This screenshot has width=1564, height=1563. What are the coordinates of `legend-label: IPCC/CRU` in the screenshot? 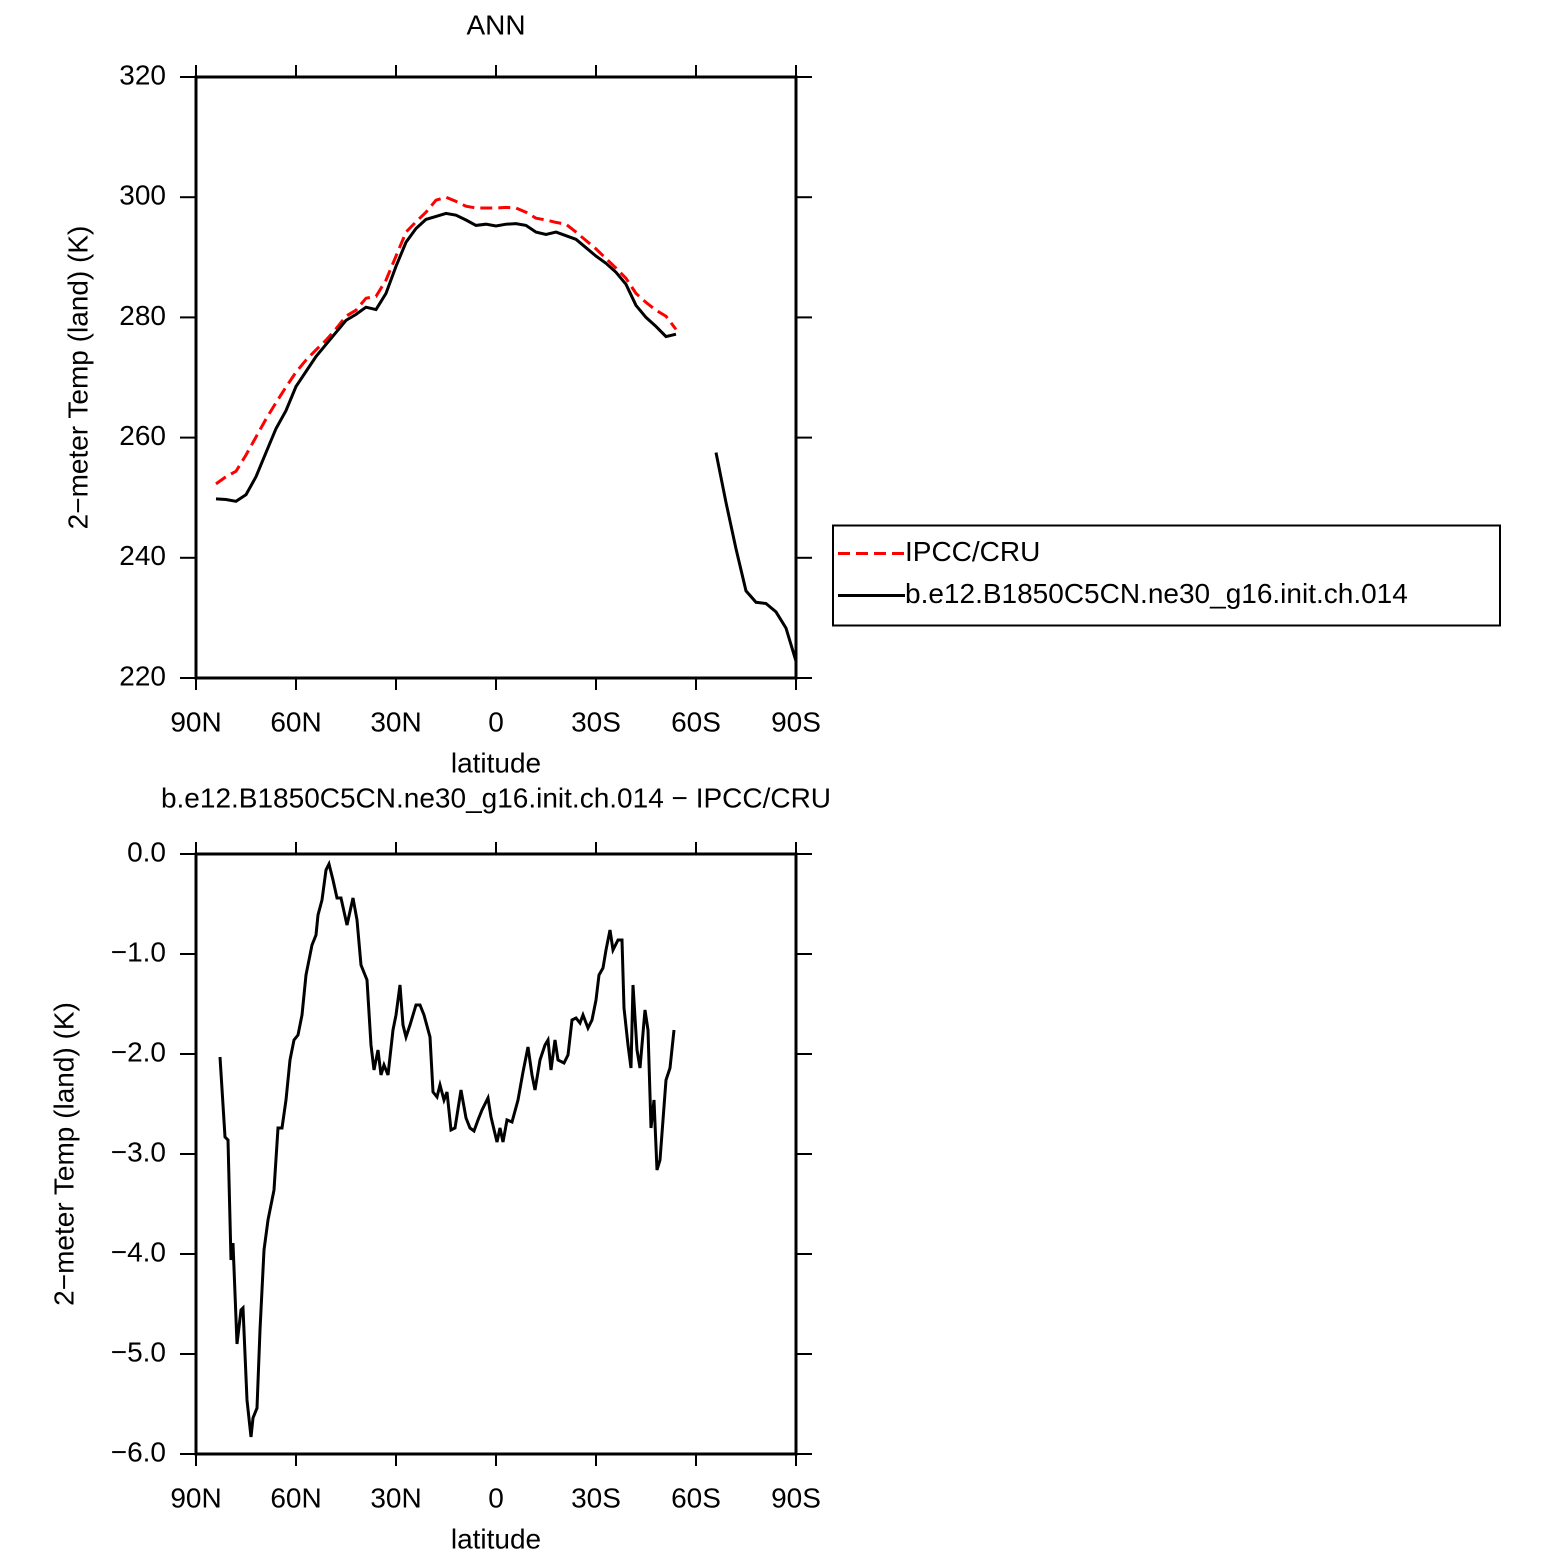 It's located at (972, 551).